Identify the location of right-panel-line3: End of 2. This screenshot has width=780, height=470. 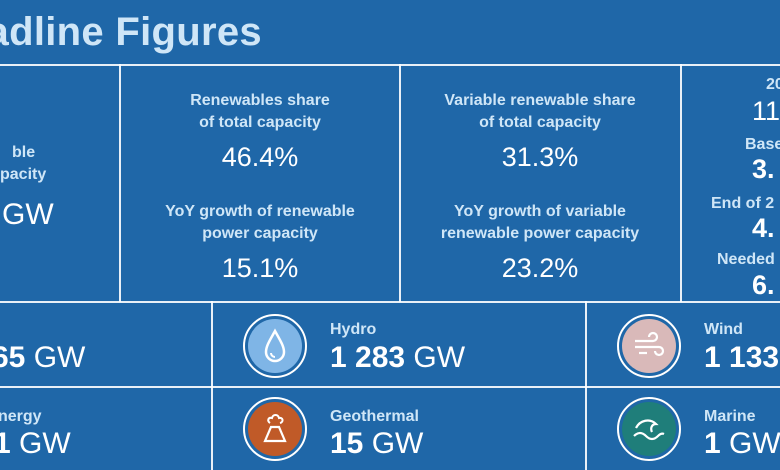
(743, 203).